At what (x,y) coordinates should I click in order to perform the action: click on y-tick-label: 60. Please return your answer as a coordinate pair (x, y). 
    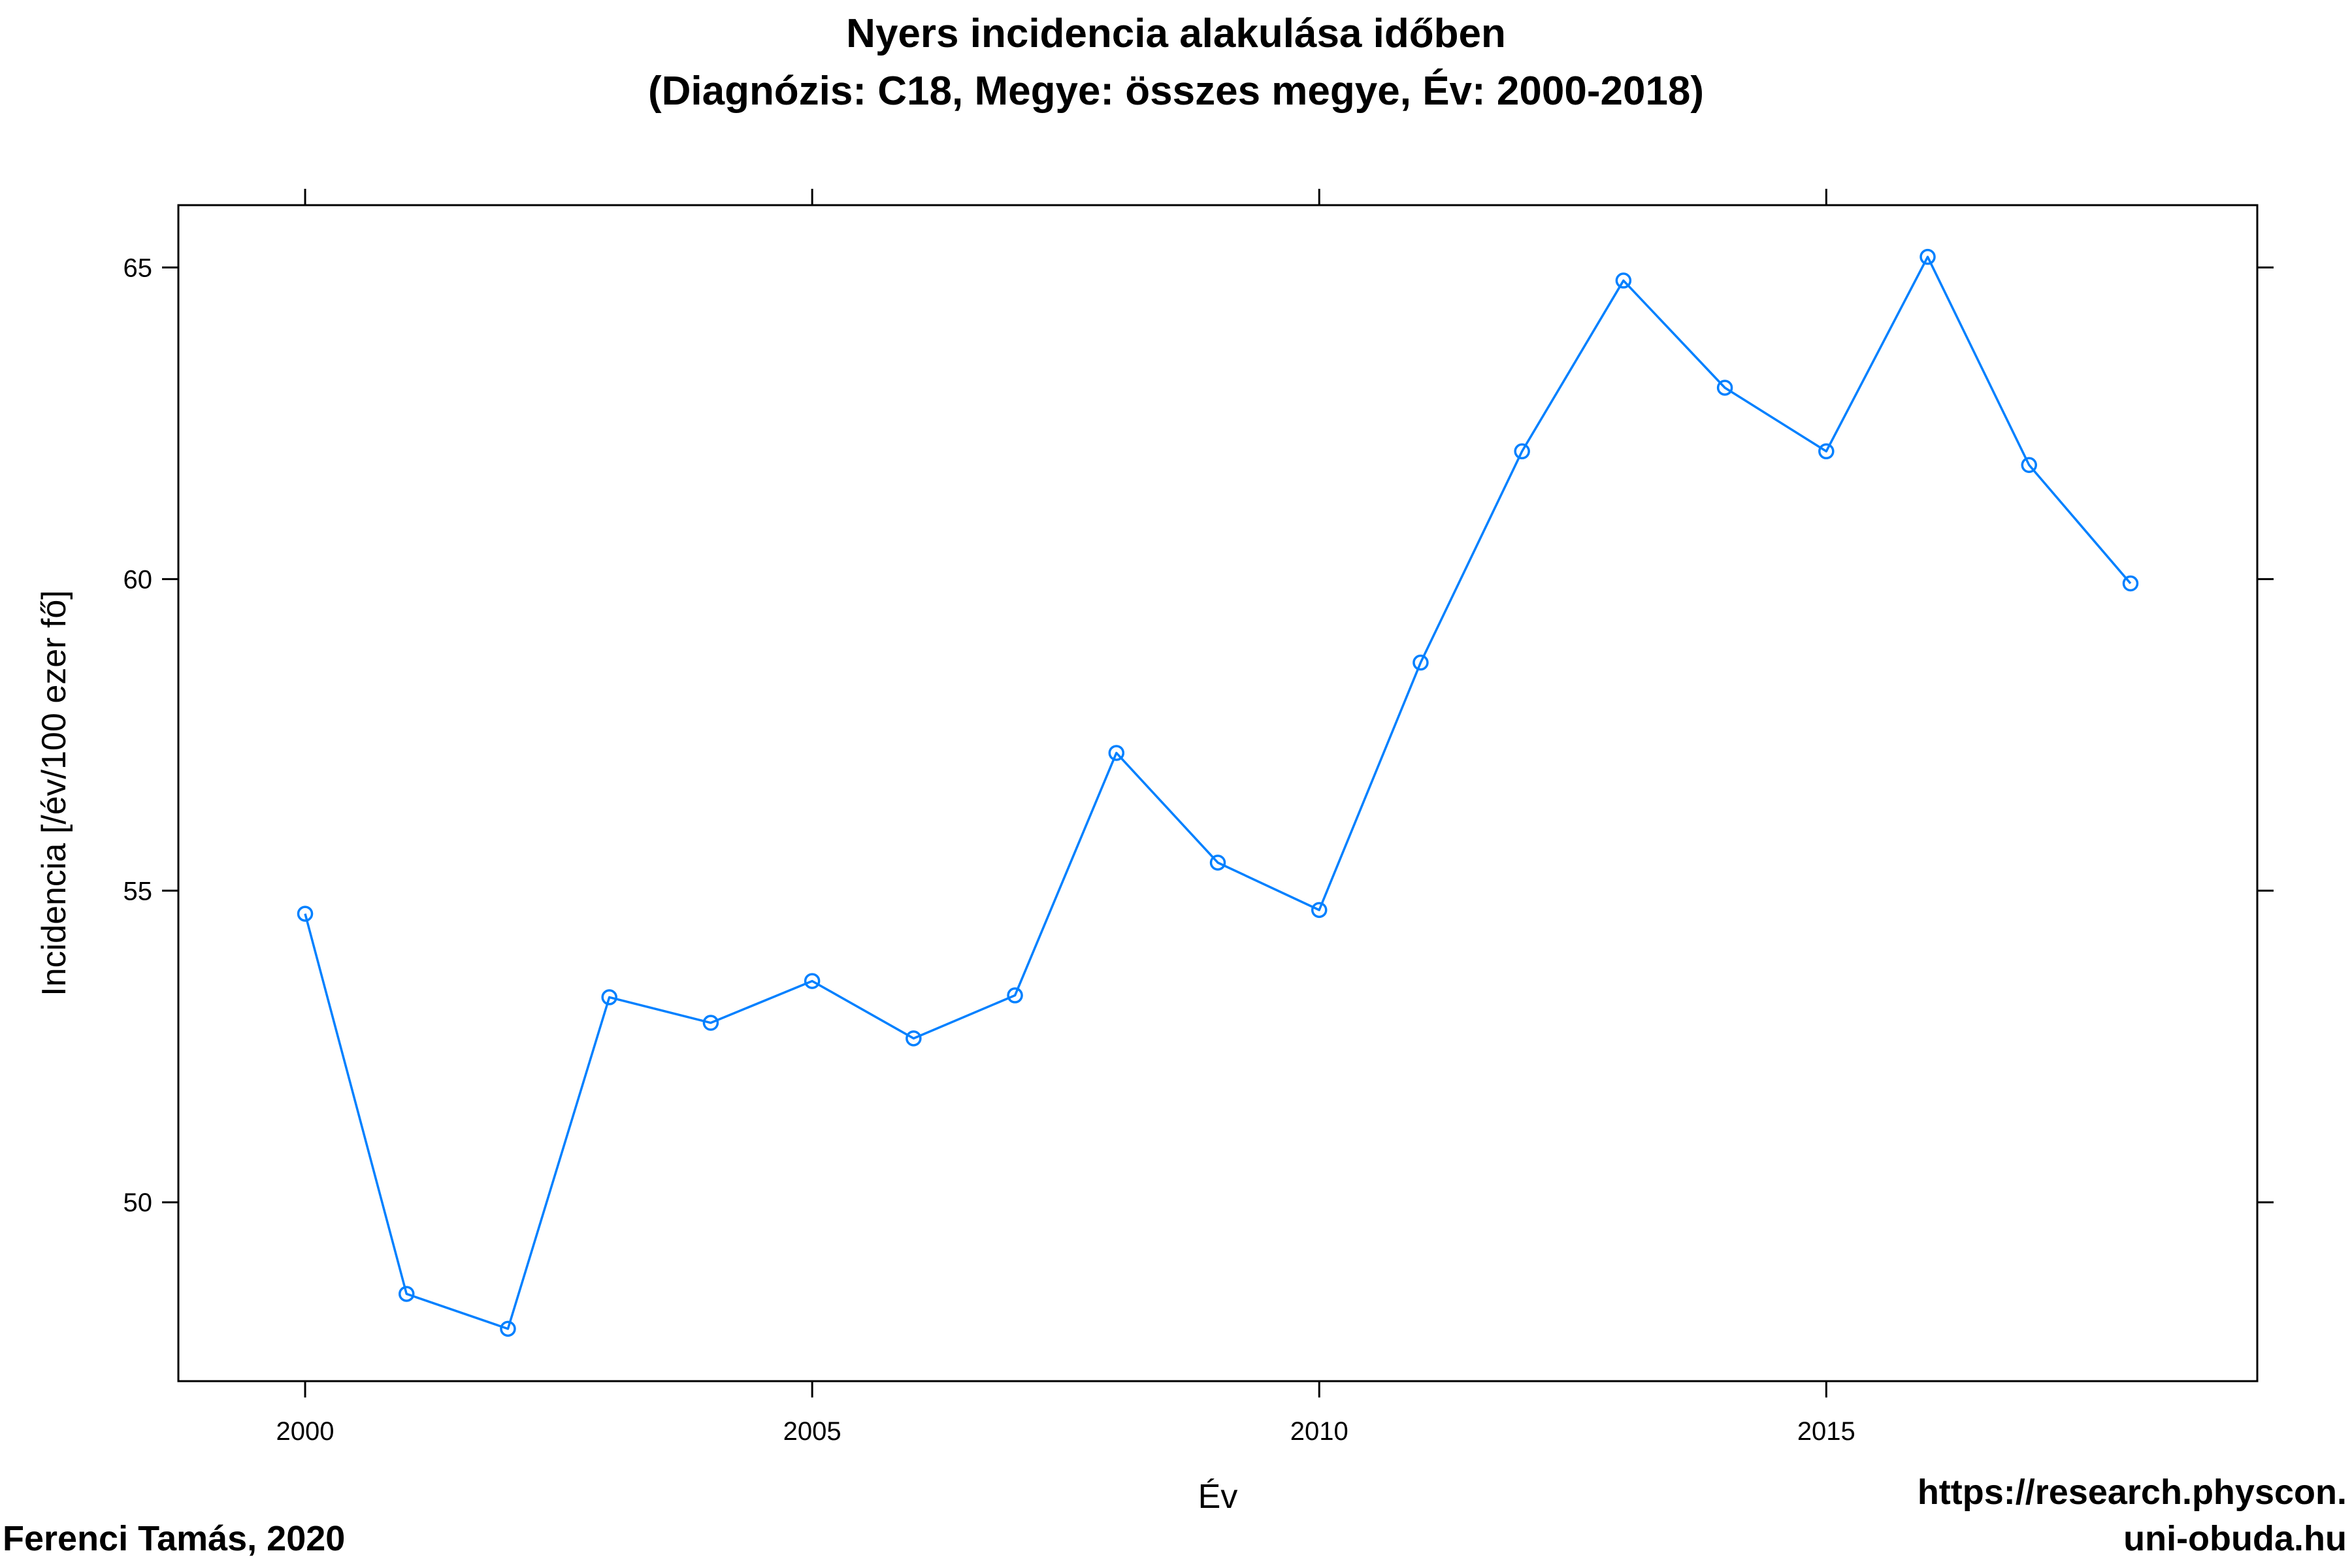
    Looking at the image, I should click on (138, 579).